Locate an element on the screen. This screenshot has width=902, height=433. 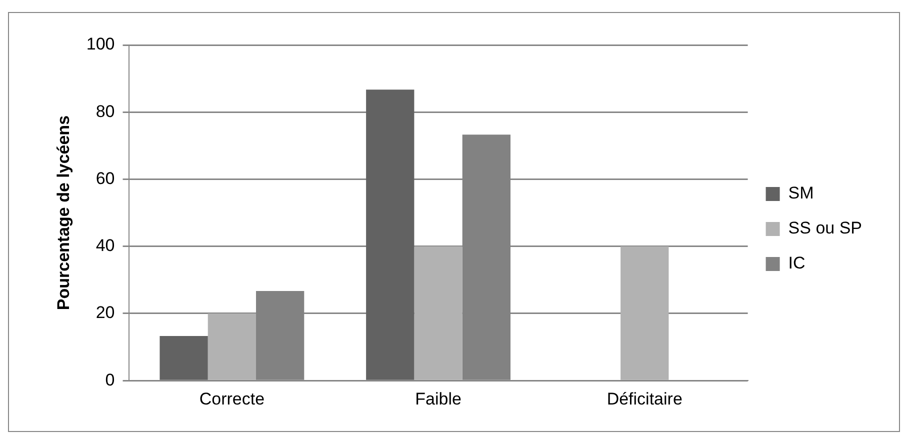
x-tick-label: Faible is located at coordinates (438, 398).